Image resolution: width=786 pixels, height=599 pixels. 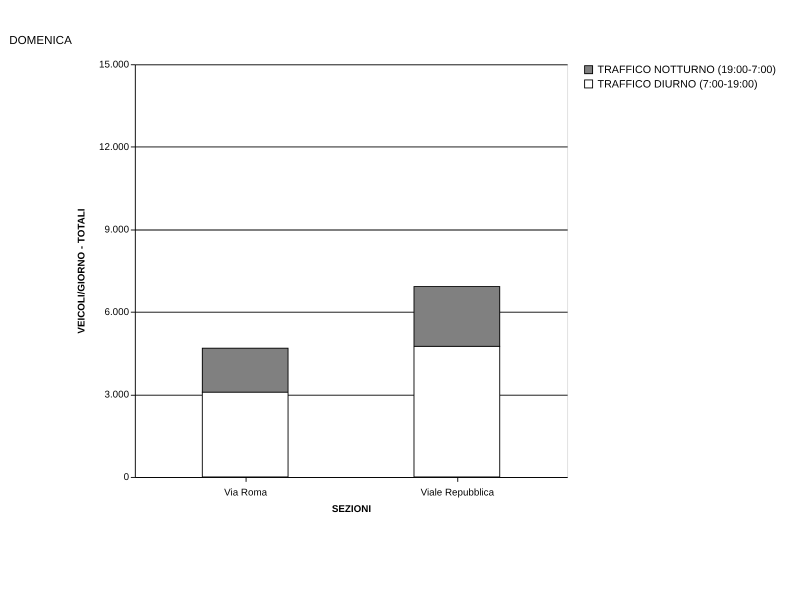 What do you see at coordinates (114, 147) in the screenshot?
I see `y-tick-label: 12.000` at bounding box center [114, 147].